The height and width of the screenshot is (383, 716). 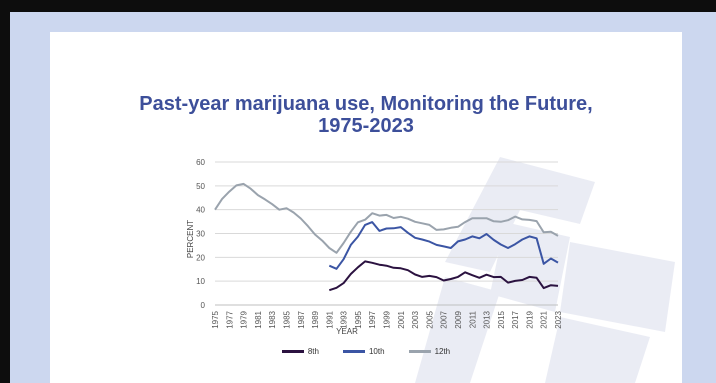 What do you see at coordinates (401, 319) in the screenshot?
I see `x-tick-label: 2001` at bounding box center [401, 319].